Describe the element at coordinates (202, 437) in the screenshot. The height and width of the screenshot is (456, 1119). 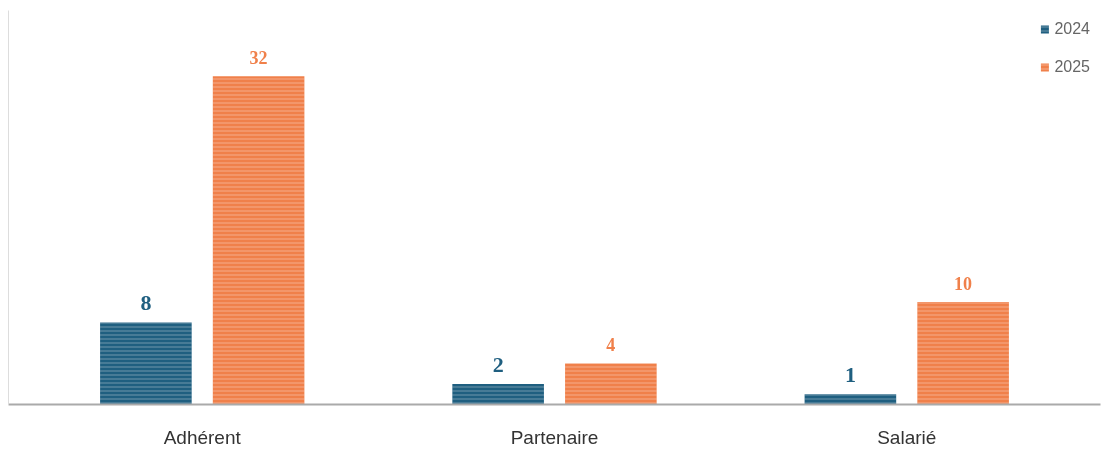
I see `x-tick-label: Adhérent` at that location.